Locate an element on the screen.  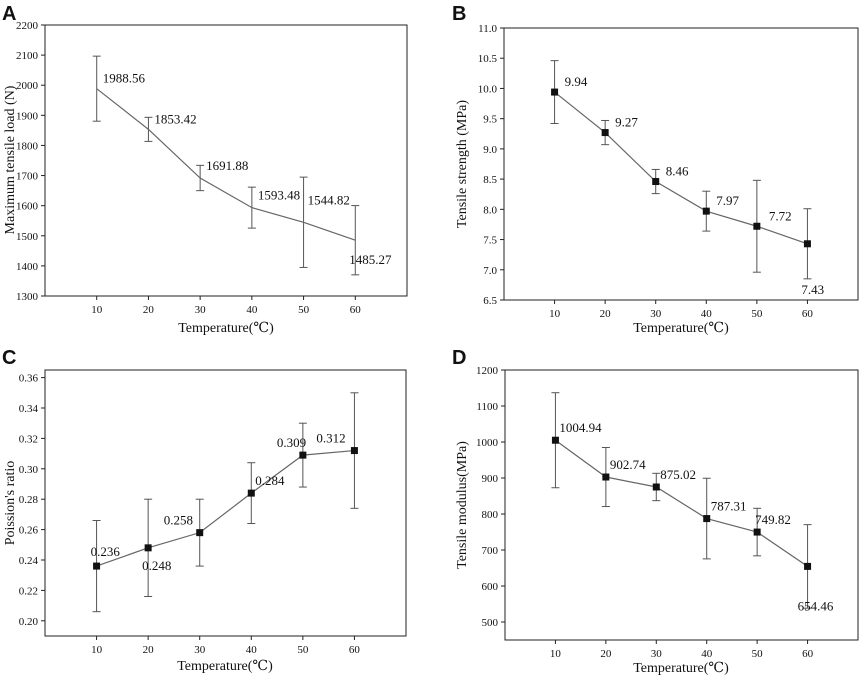
y-tick-label: 0.34 is located at coordinates (29, 409).